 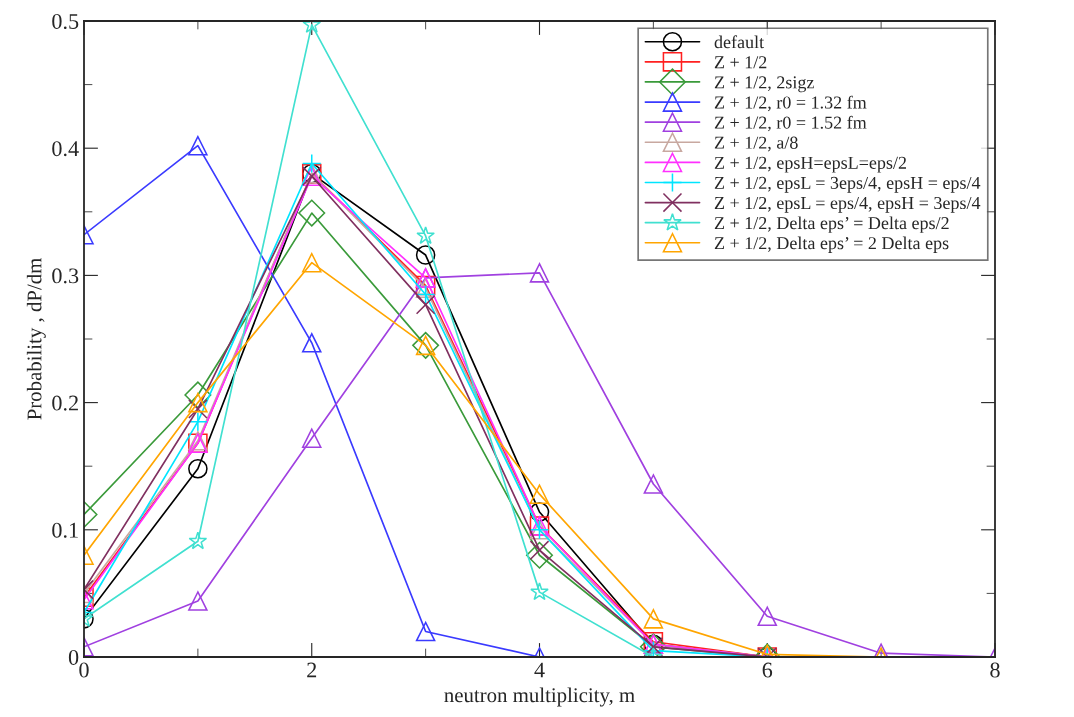 What do you see at coordinates (84, 670) in the screenshot?
I see `x-tick-label: 0` at bounding box center [84, 670].